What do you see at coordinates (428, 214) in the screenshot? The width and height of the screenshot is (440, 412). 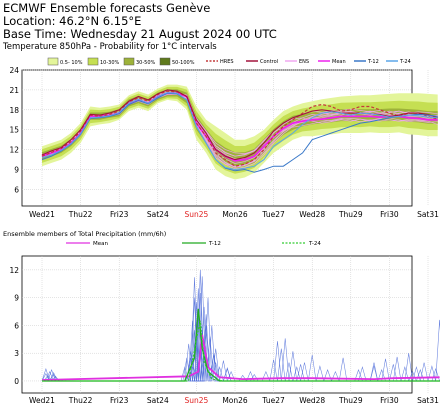 I see `temp-day-label-sat31: Sat31` at bounding box center [428, 214].